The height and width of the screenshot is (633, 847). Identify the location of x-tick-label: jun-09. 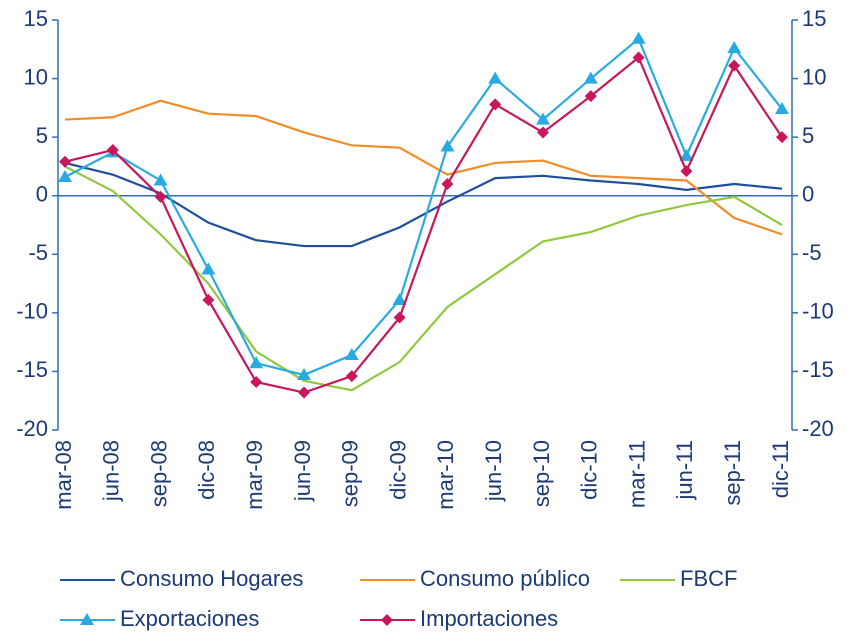
(302, 471).